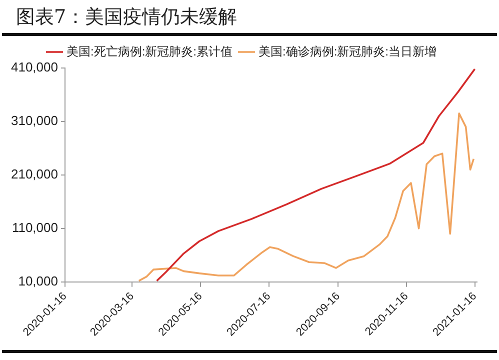 Image resolution: width=499 pixels, height=360 pixels. I want to click on y-tick-label: 410,000, so click(34, 67).